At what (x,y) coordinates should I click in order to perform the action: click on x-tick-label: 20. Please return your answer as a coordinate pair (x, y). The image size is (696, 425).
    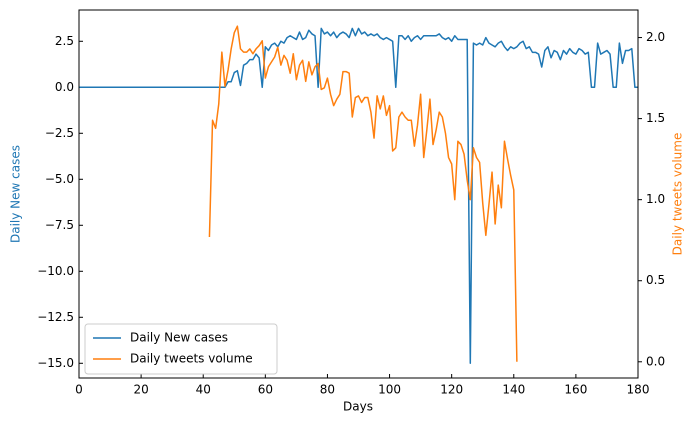
    Looking at the image, I should click on (140, 390).